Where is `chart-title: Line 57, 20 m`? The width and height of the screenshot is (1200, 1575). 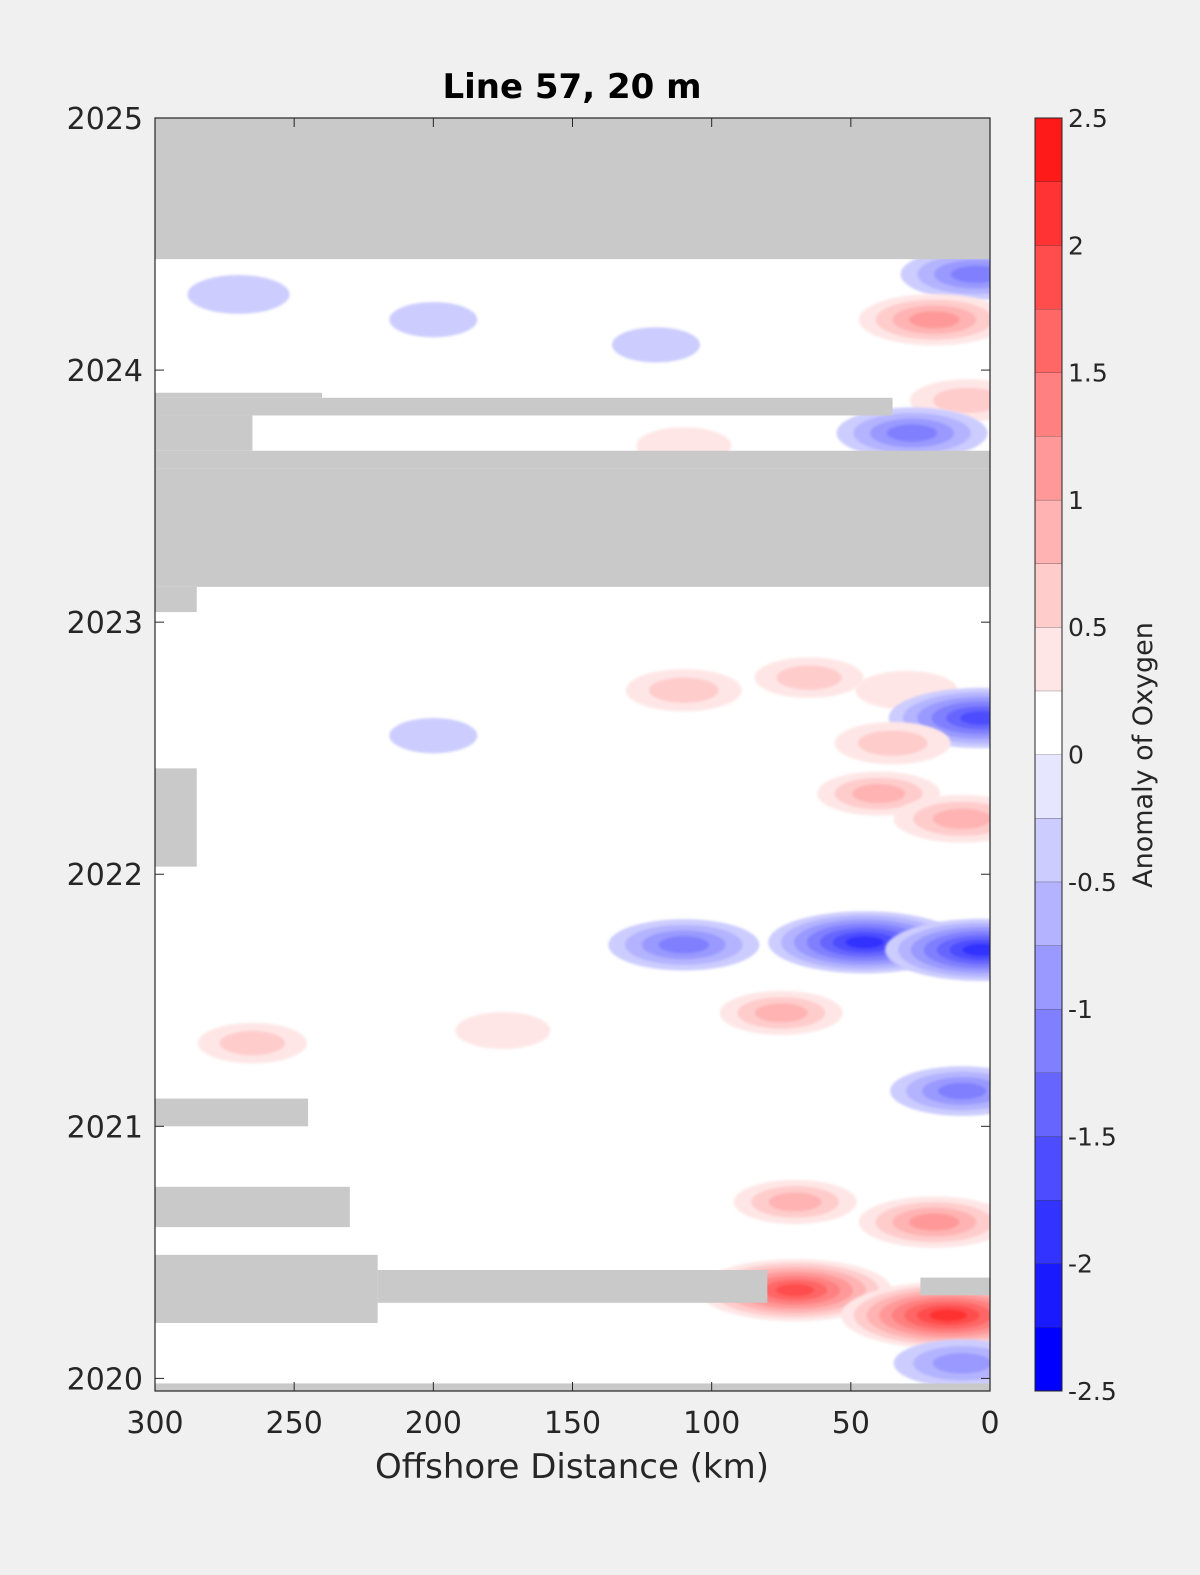 chart-title: Line 57, 20 m is located at coordinates (571, 87).